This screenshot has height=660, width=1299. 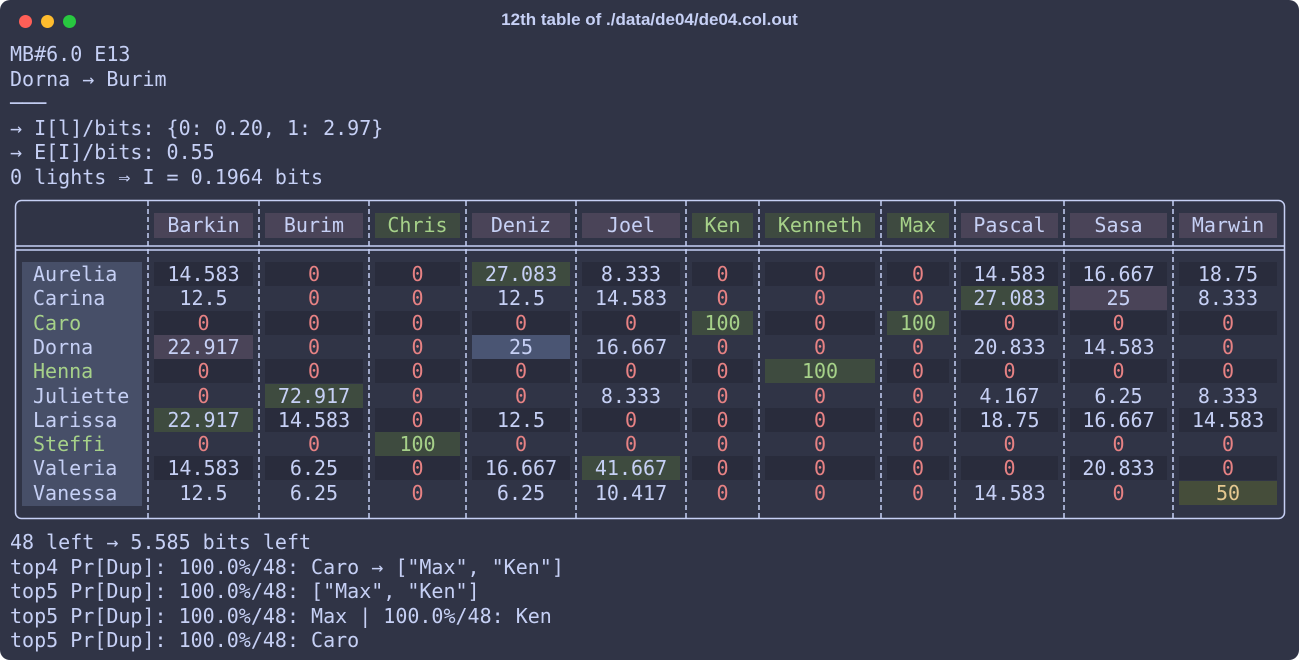 What do you see at coordinates (1228, 492) in the screenshot?
I see `table-cell: 50` at bounding box center [1228, 492].